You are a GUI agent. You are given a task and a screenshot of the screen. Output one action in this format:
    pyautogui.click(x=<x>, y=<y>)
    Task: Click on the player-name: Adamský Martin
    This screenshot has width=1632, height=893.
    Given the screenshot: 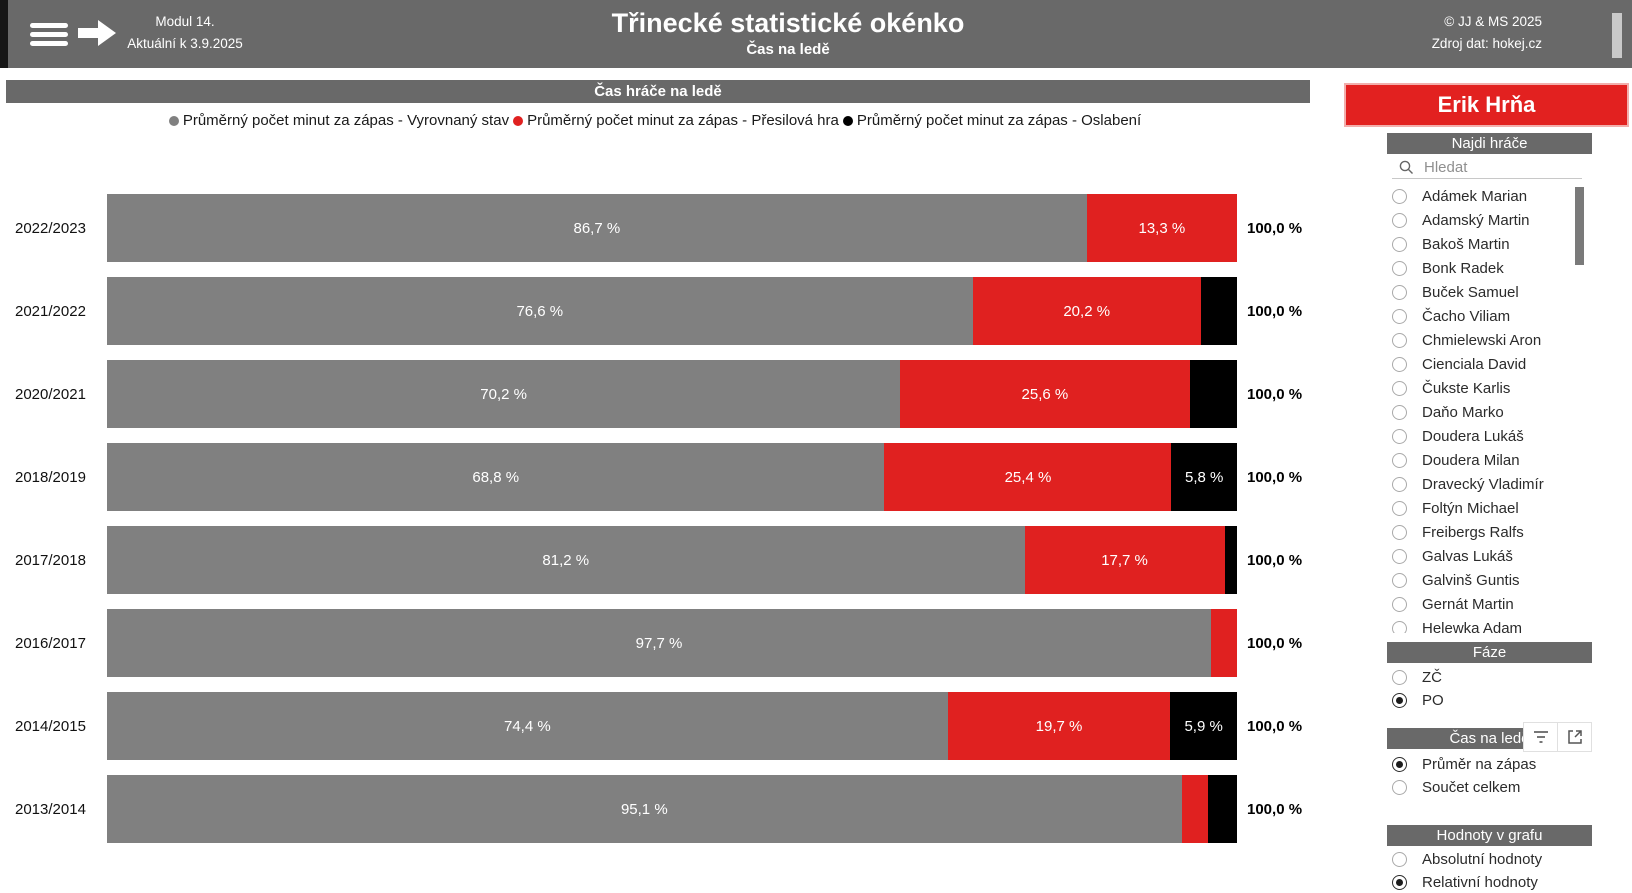 What is the action you would take?
    pyautogui.click(x=1476, y=220)
    